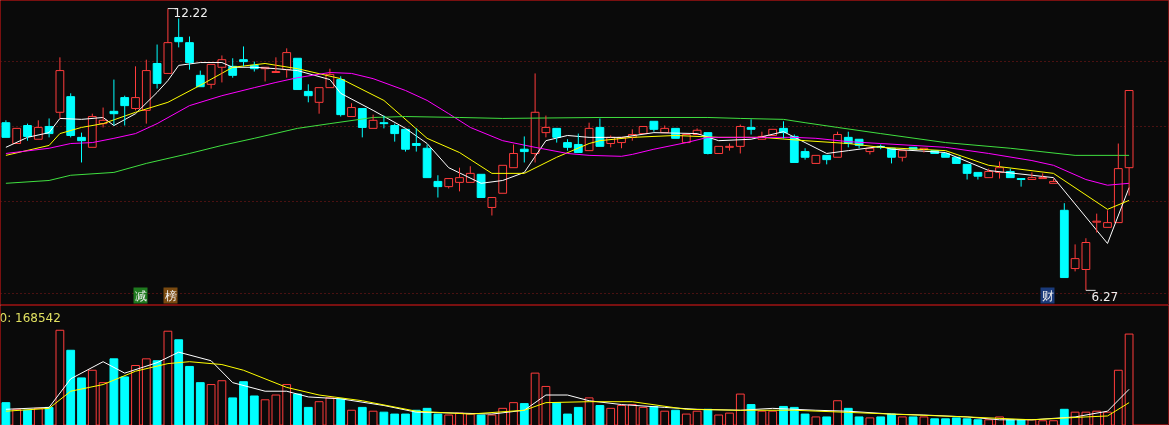  I want to click on annotation: 财, so click(1047, 295).